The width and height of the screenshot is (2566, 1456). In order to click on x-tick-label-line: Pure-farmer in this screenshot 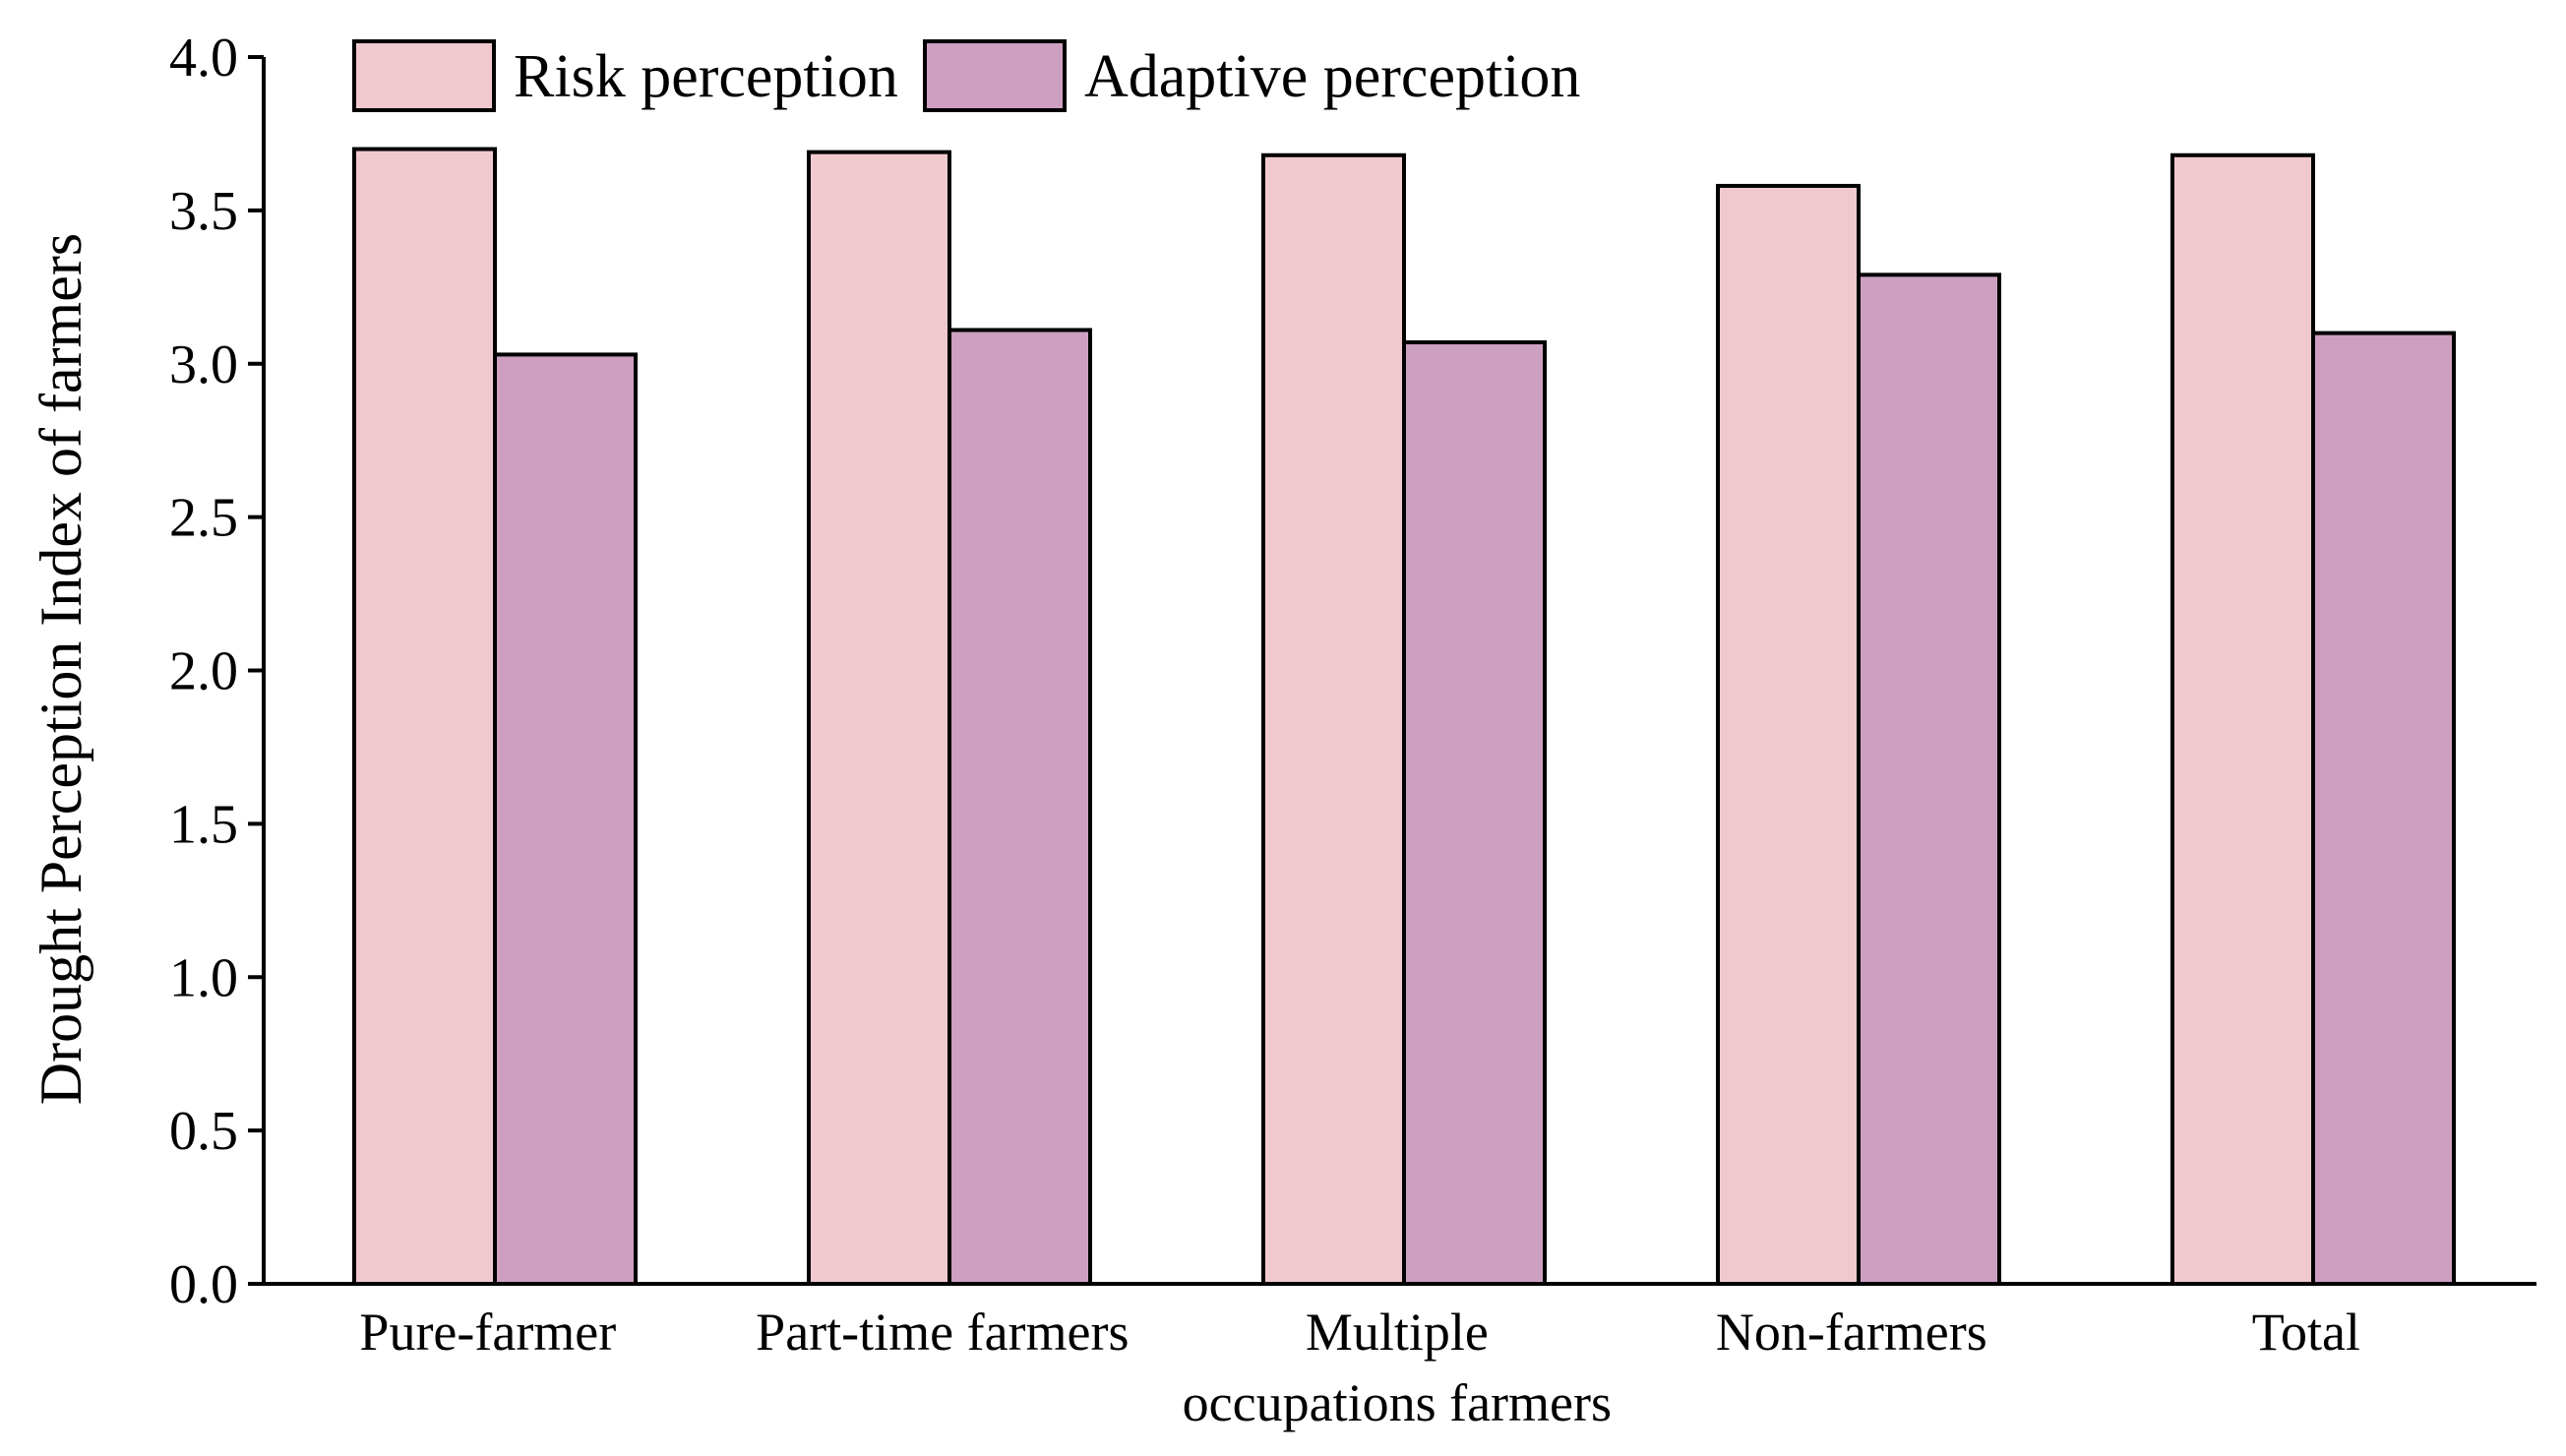, I will do `click(487, 1332)`.